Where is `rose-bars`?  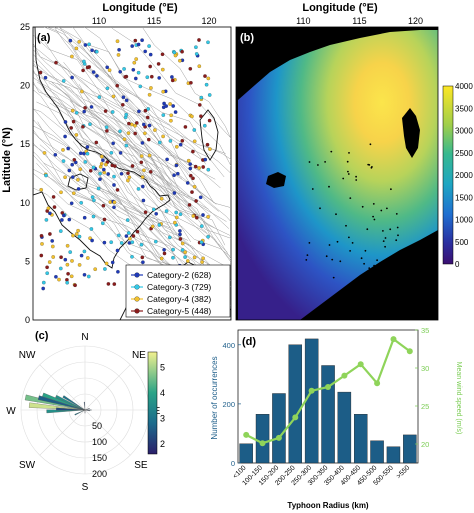 rose-bars is located at coordinates (58, 404).